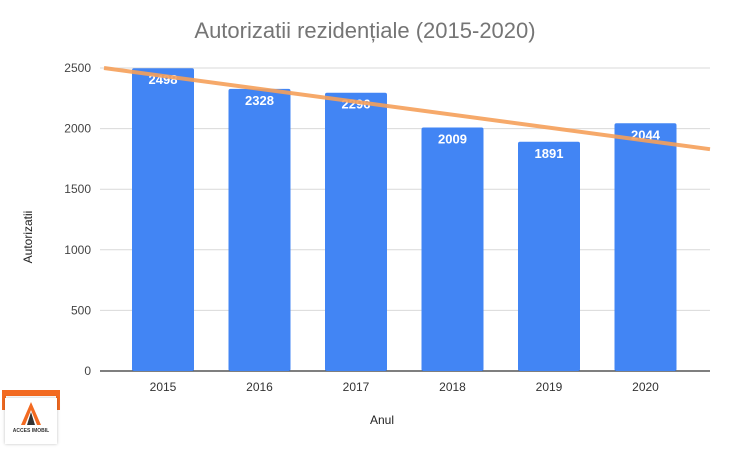  I want to click on bar-2015, so click(163, 219).